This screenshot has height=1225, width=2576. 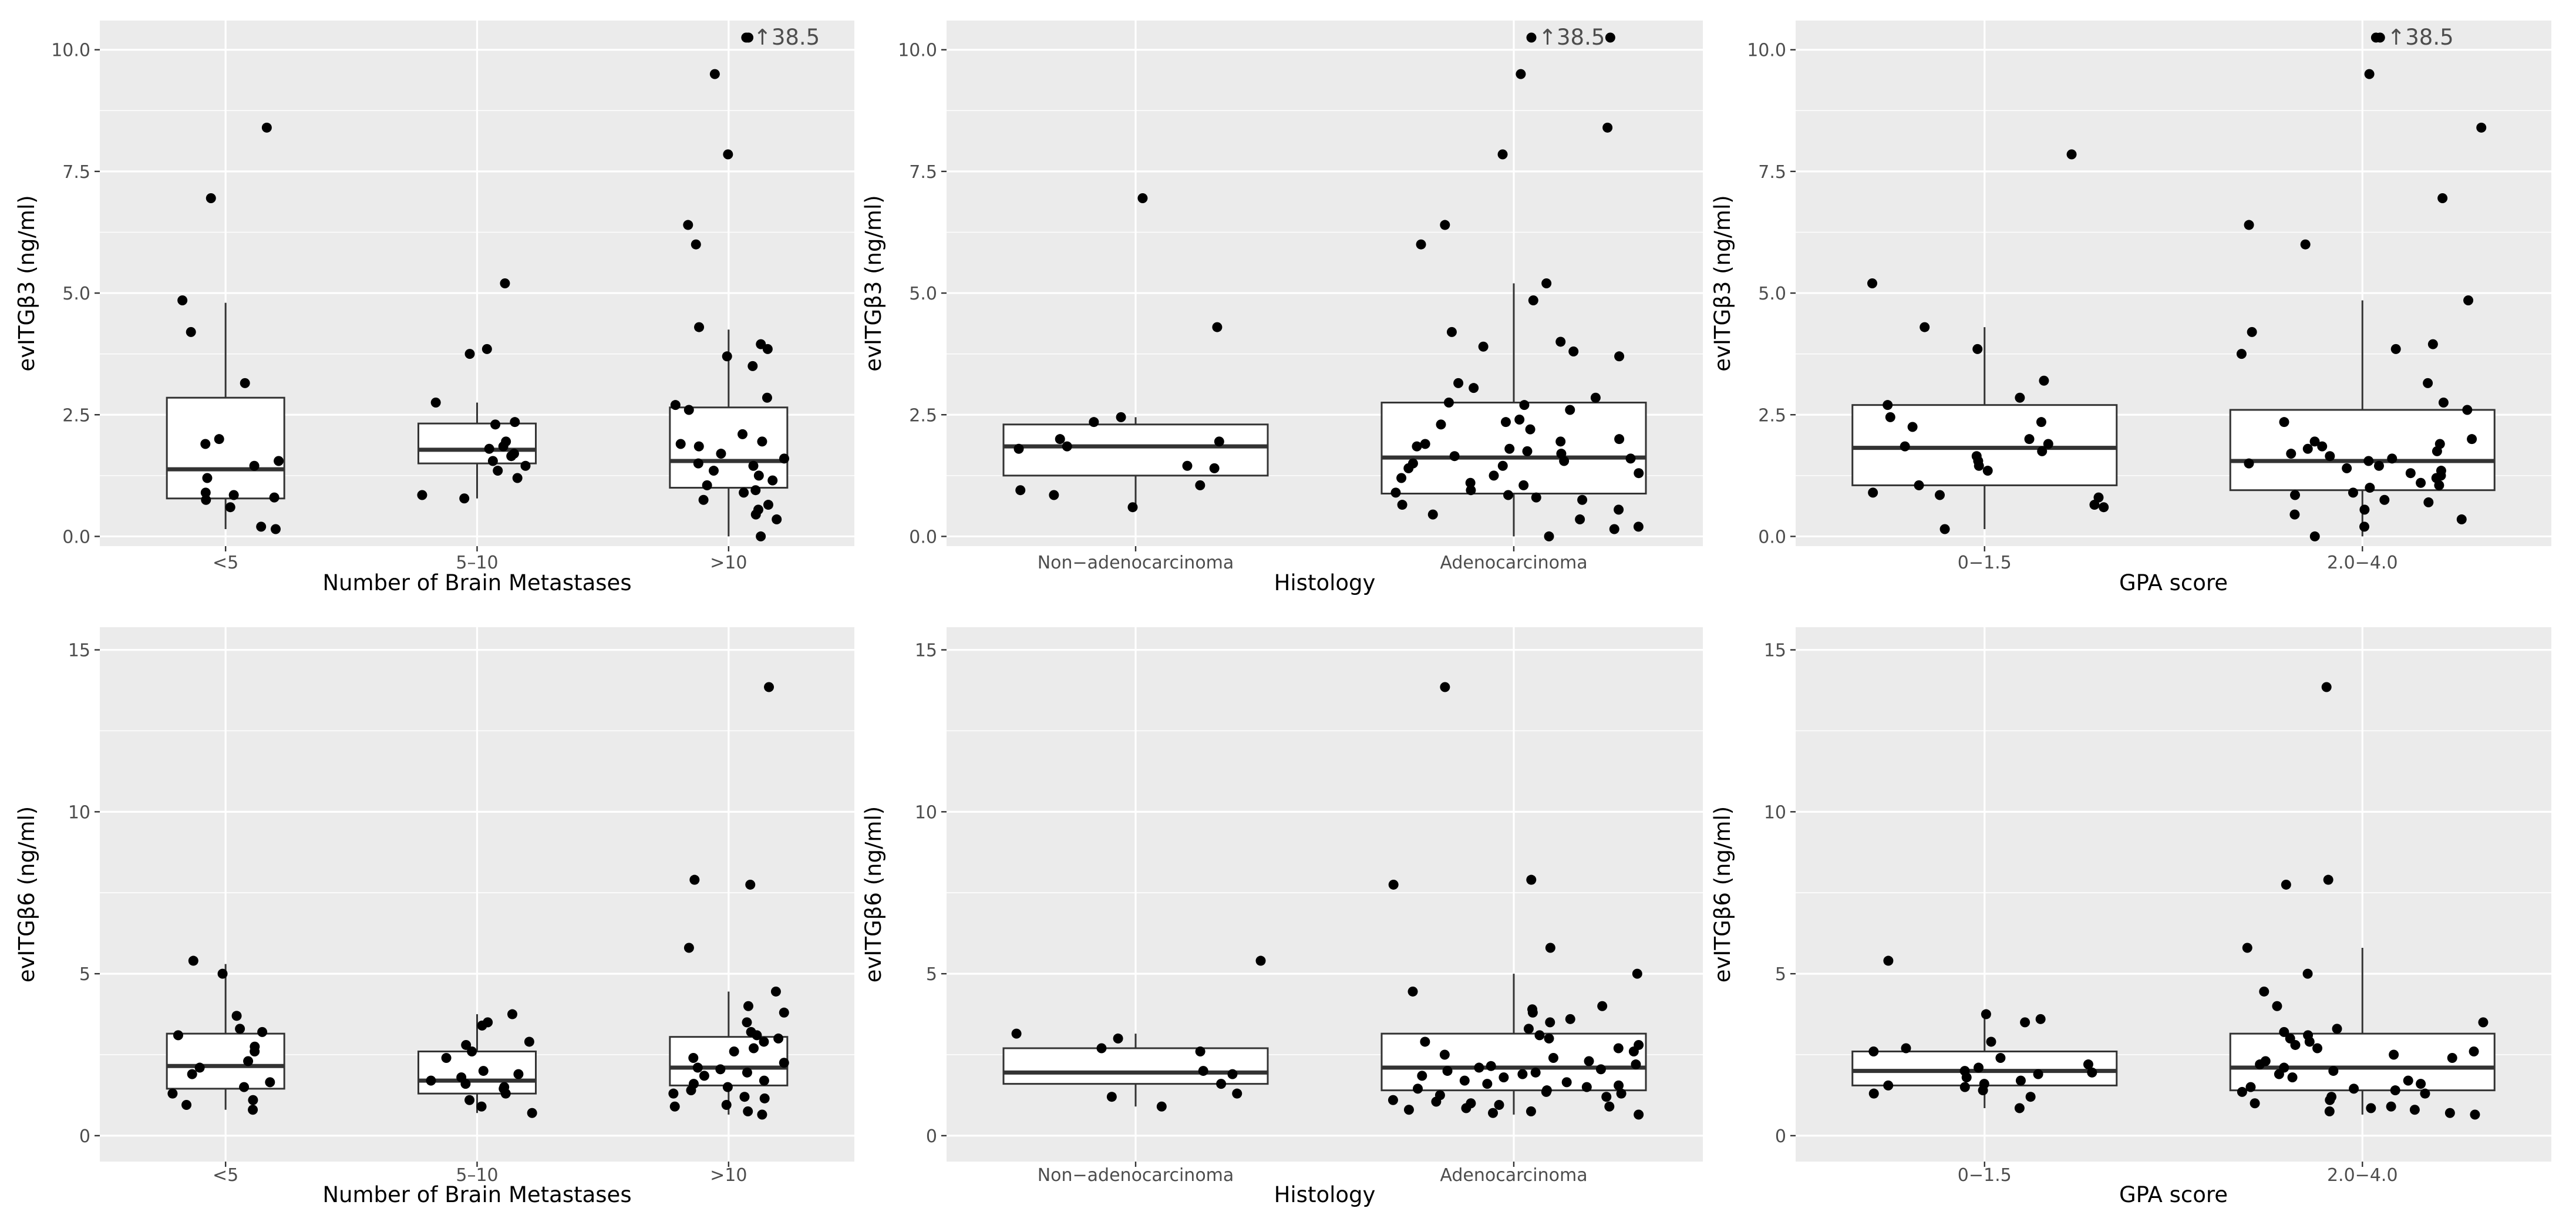 I want to click on x-tick-label: <5, so click(x=225, y=563).